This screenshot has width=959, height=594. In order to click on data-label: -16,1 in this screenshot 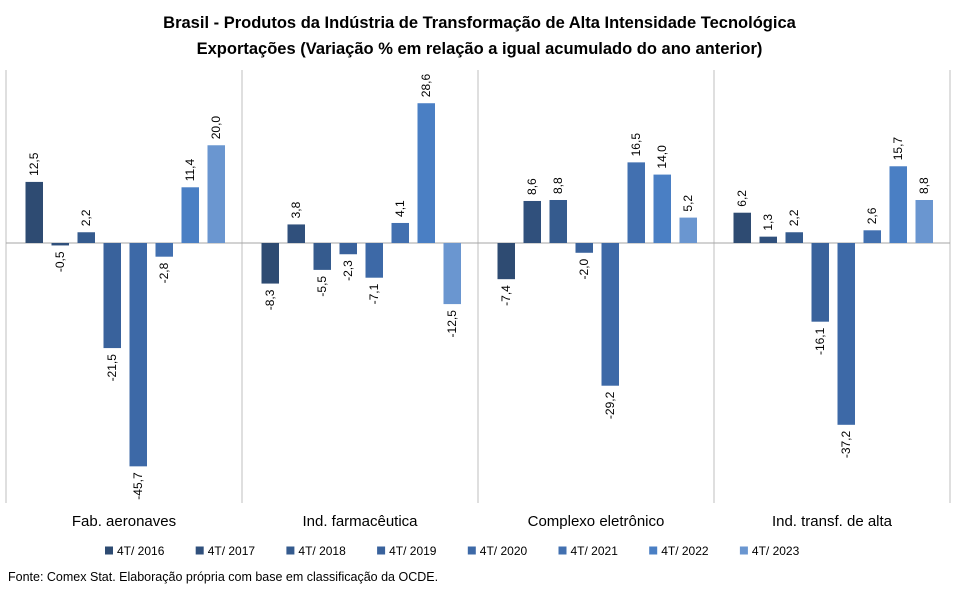, I will do `click(820, 341)`.